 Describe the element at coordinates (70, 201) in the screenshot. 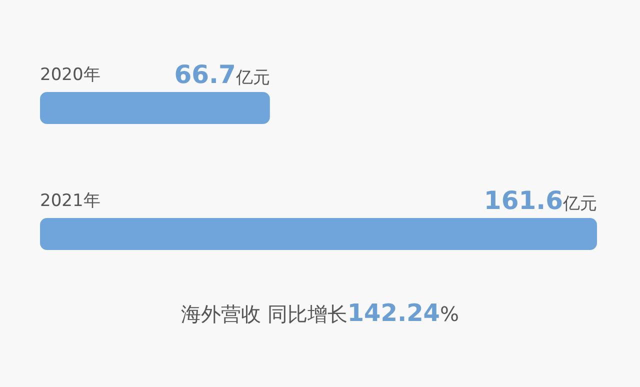

I see `y-tick-label: 2021年` at that location.